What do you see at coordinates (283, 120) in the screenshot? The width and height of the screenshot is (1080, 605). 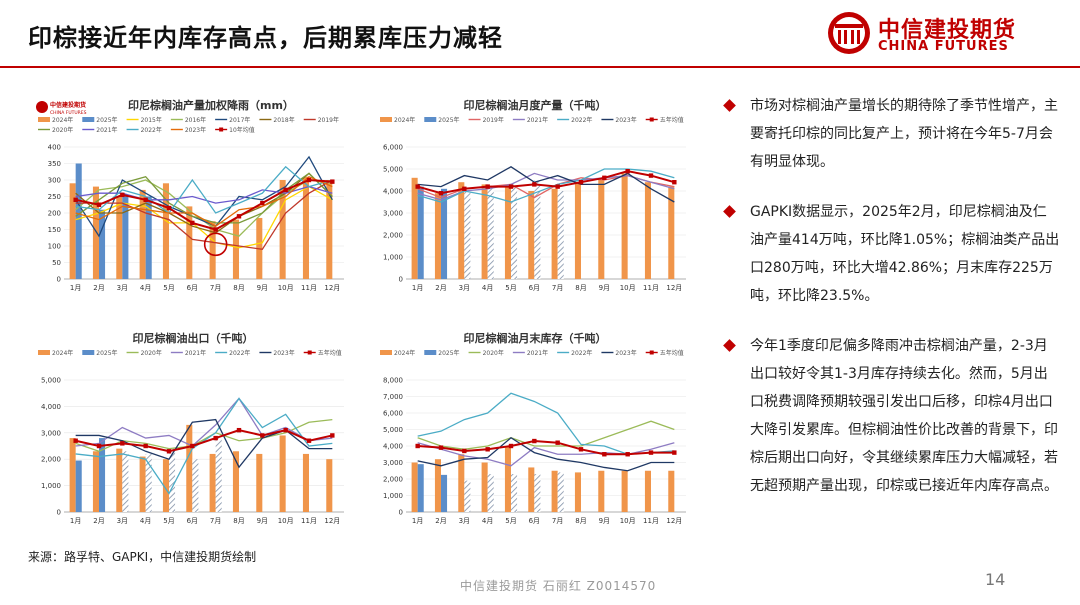 I see `legend-label: 2018年` at bounding box center [283, 120].